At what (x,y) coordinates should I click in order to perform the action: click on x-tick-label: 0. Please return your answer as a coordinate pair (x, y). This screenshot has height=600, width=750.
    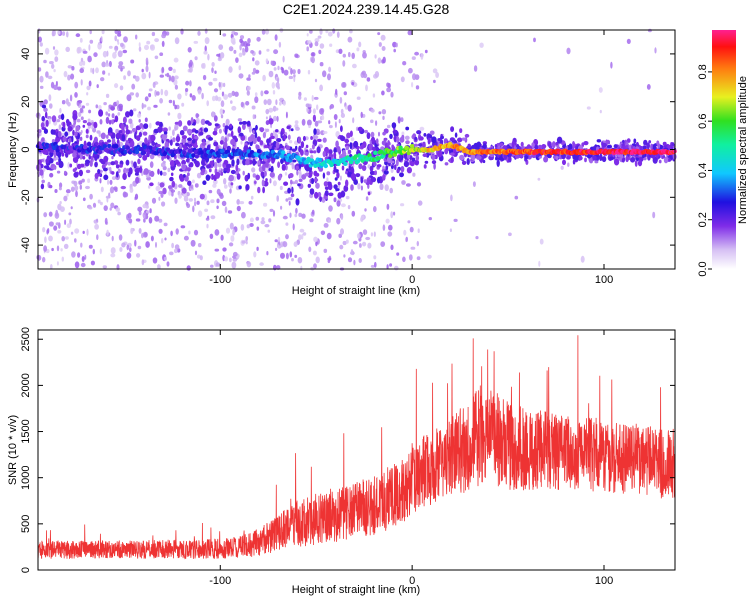
    Looking at the image, I should click on (412, 280).